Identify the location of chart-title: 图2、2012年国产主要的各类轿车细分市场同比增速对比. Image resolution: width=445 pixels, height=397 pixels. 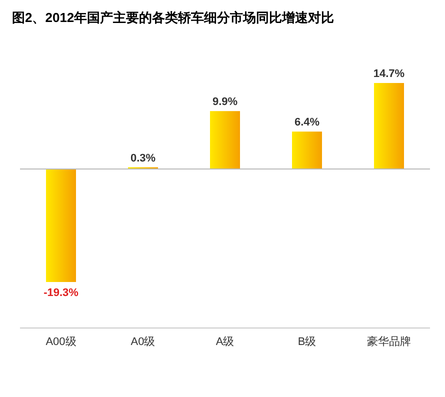
(173, 17).